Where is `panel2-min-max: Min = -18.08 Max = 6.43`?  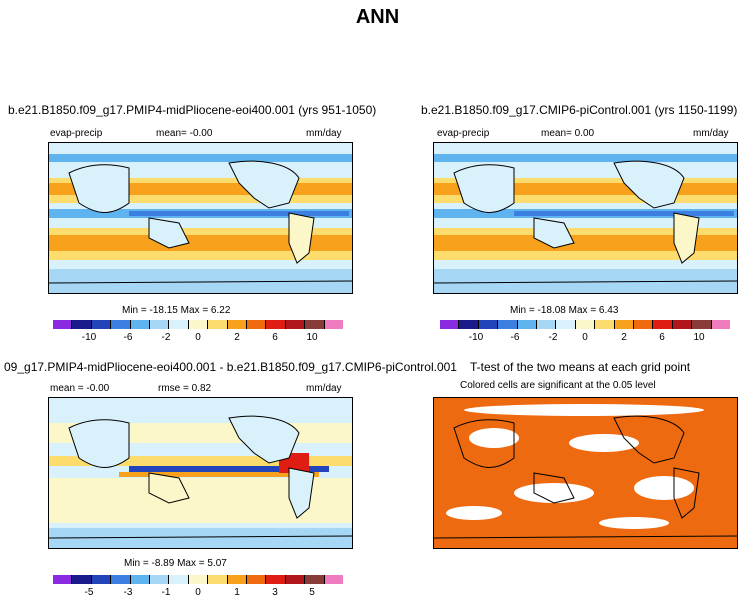 panel2-min-max: Min = -18.08 Max = 6.43 is located at coordinates (564, 310).